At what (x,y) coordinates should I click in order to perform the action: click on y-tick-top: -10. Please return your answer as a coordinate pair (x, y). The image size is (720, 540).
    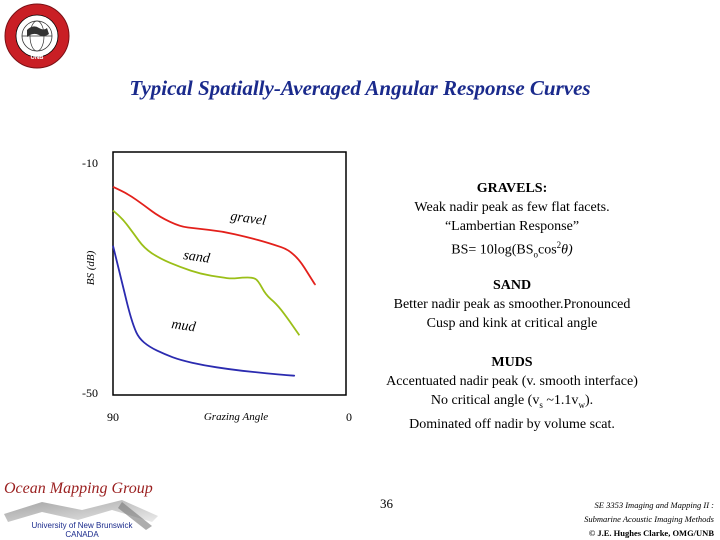
    Looking at the image, I should click on (90, 163).